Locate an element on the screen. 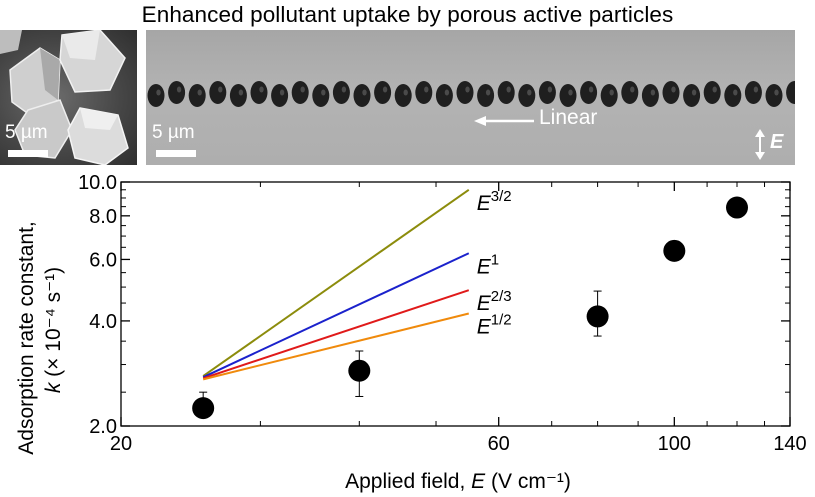  x-axis-label: Applied field, E (V cm⁻¹) is located at coordinates (458, 481).